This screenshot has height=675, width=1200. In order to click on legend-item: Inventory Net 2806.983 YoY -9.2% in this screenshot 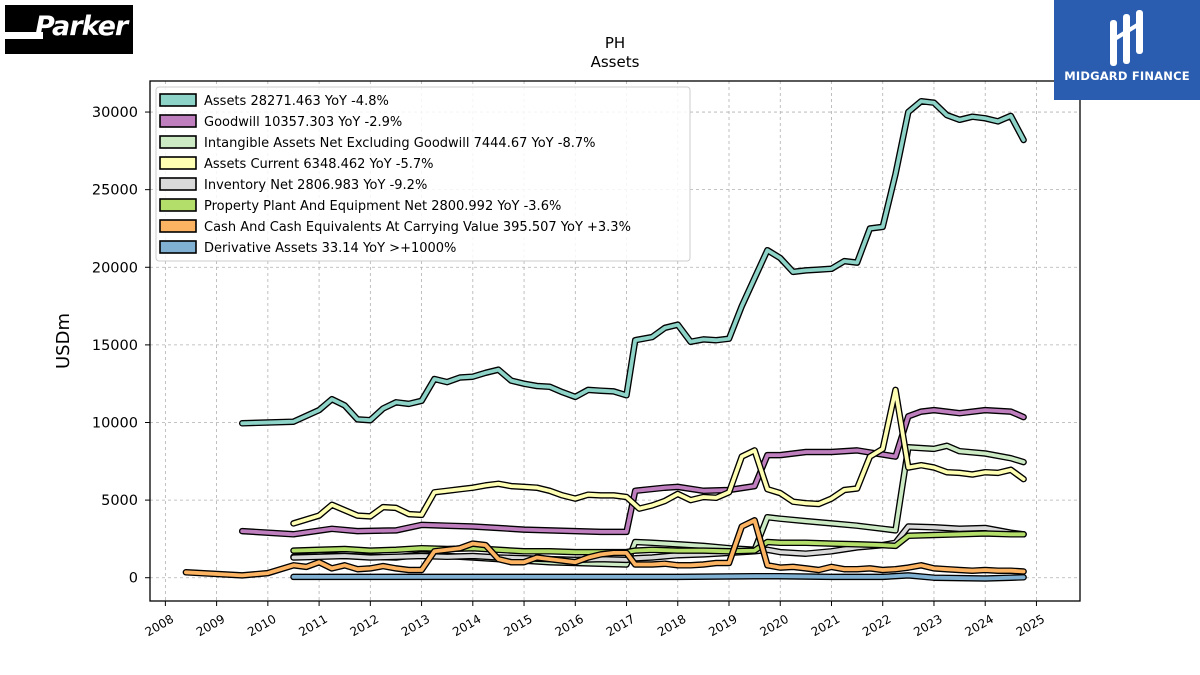, I will do `click(293, 185)`.